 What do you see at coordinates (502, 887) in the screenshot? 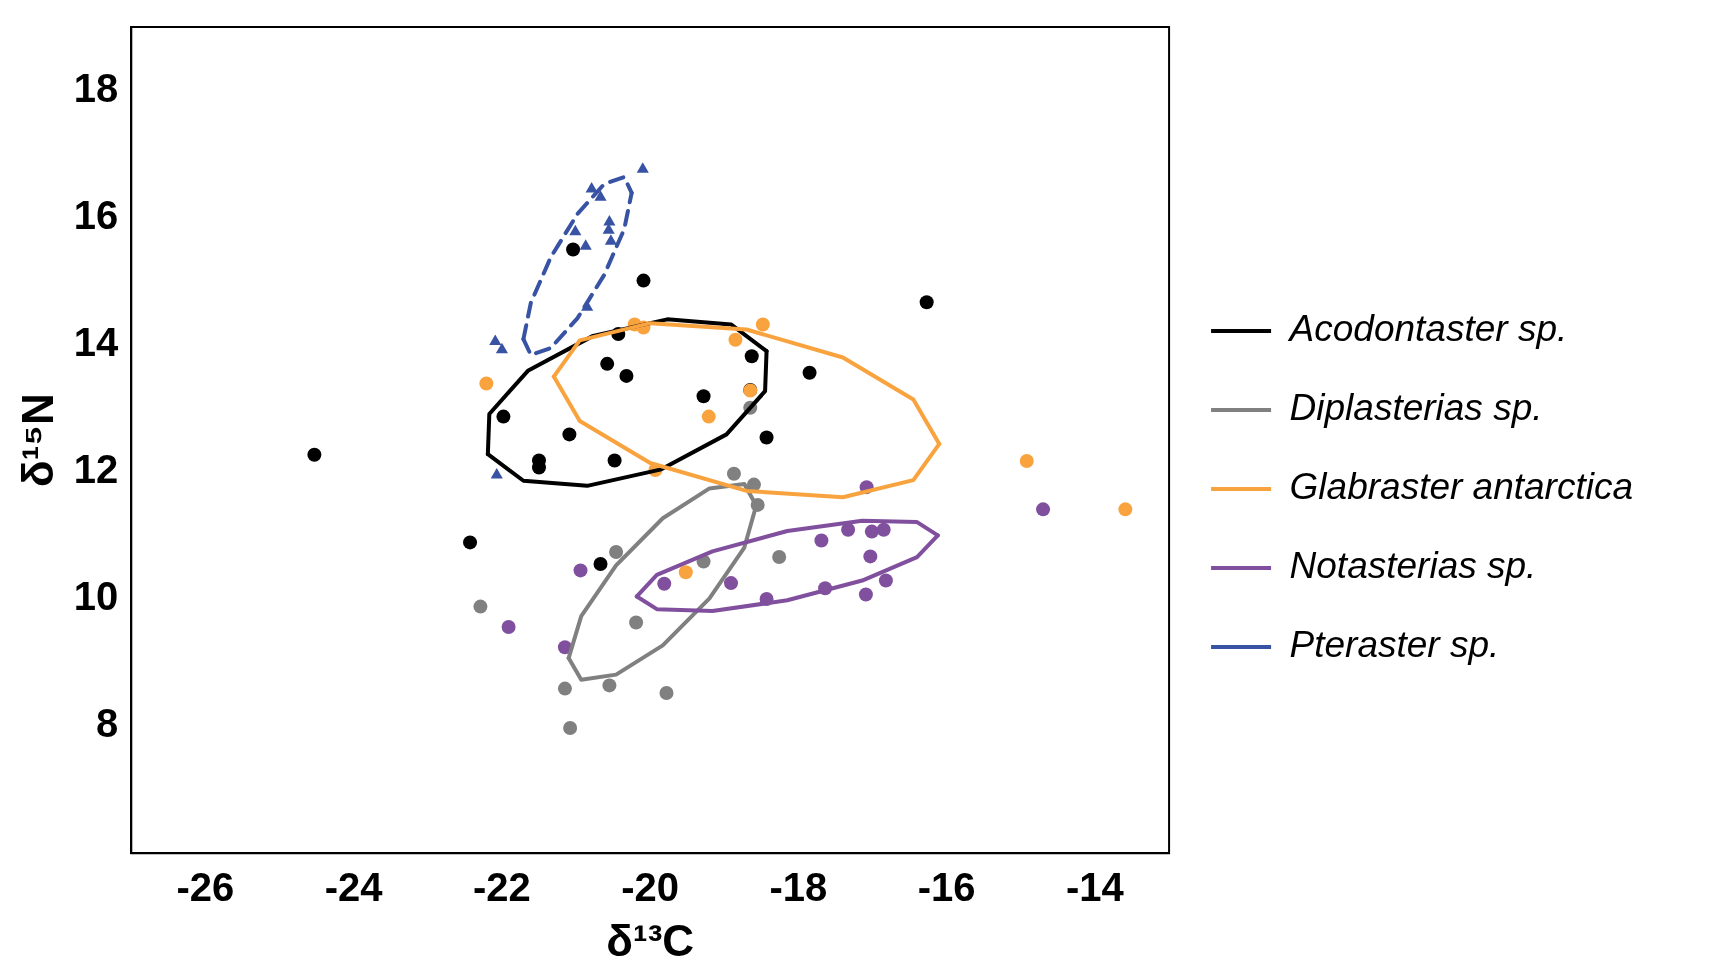
I see `x-tick-label: -22` at bounding box center [502, 887].